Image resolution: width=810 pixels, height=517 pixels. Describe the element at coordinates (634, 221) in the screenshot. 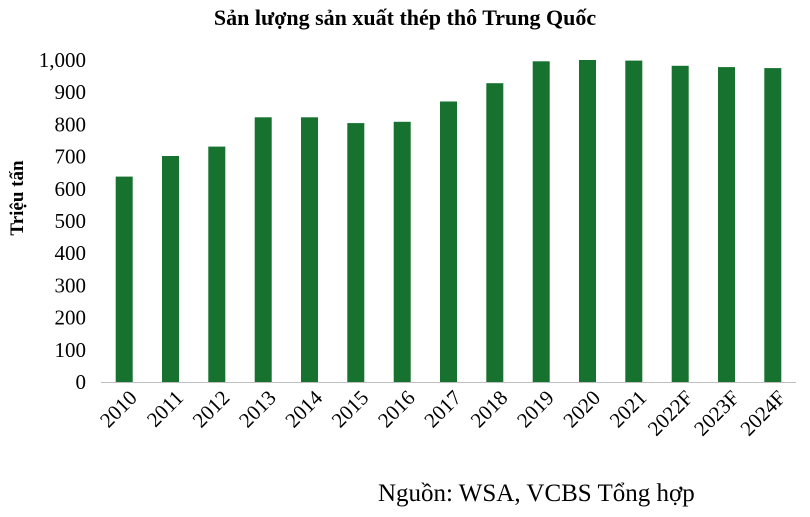

I see `bar-2021` at that location.